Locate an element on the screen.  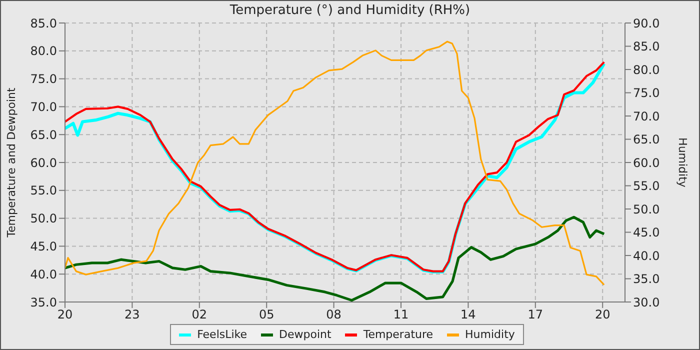
y-tick-label: 80.0 is located at coordinates (43, 51).